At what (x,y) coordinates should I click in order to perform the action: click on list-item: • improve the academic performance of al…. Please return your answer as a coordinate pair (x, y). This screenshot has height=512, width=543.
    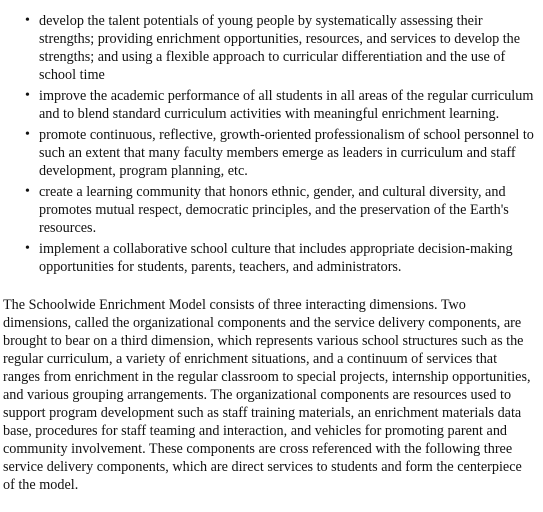
    Looking at the image, I should click on (282, 105).